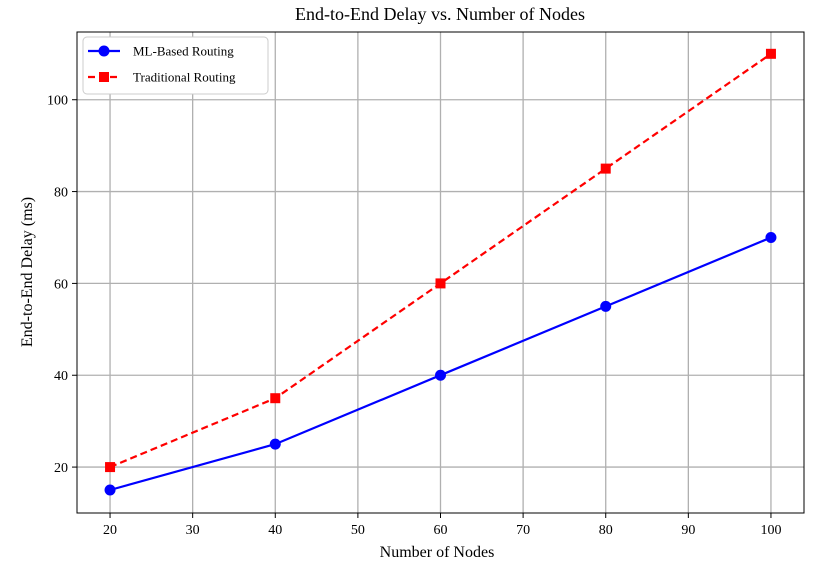 The height and width of the screenshot is (575, 826). I want to click on x-tick-label: 100, so click(770, 530).